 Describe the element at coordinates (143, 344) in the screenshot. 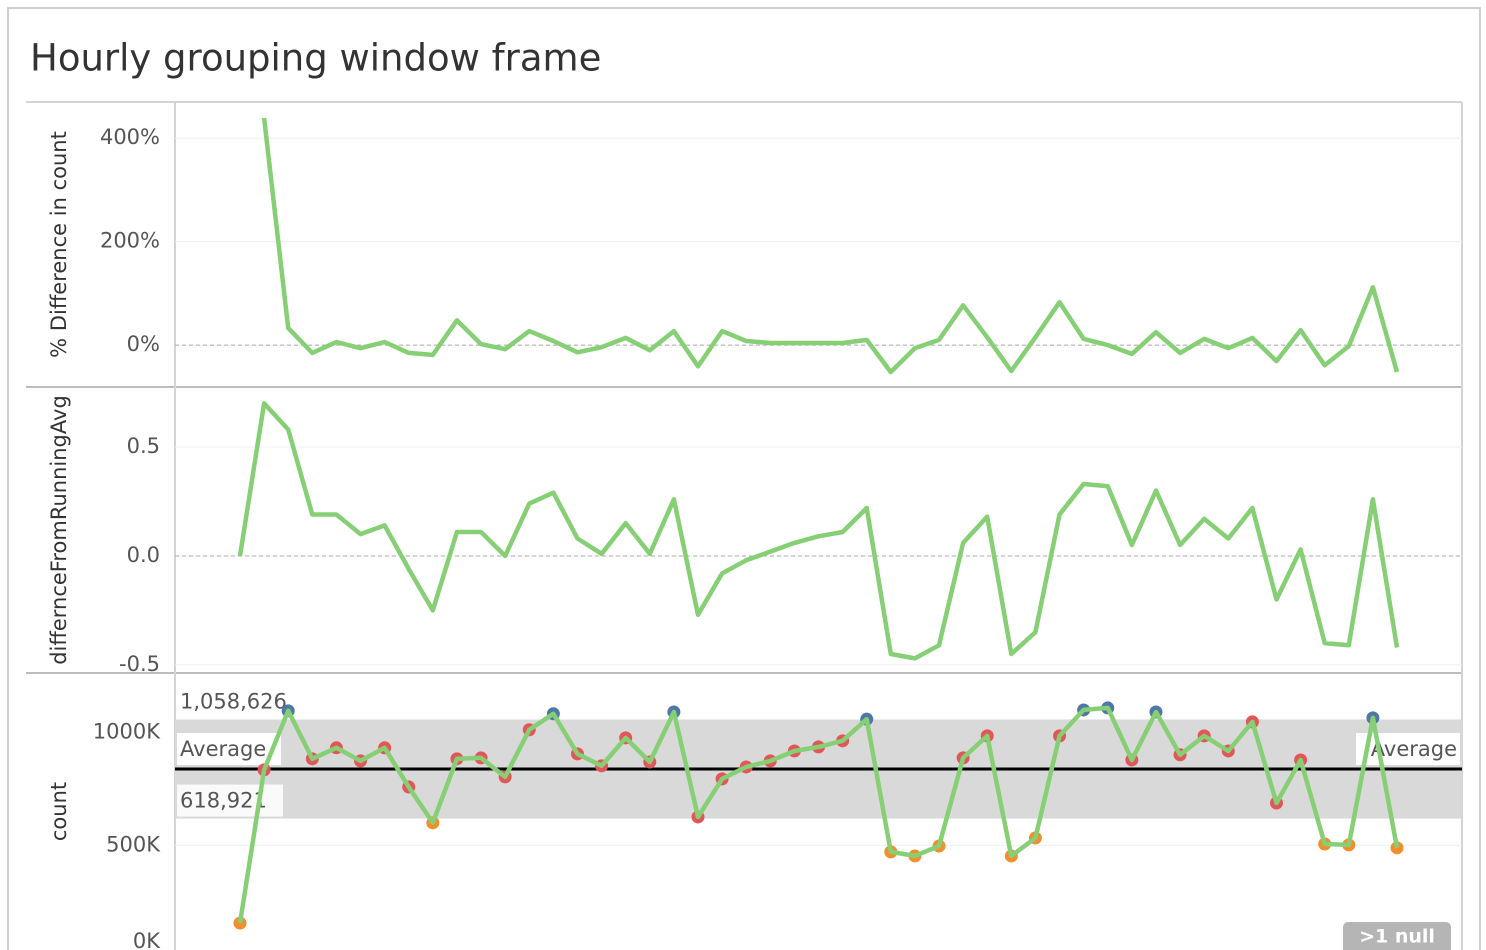

I see `y-tick-label: 0%` at that location.